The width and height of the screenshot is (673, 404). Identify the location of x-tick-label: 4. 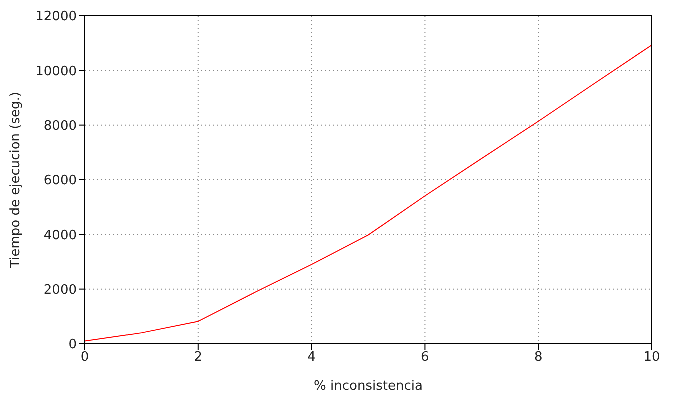
(312, 358).